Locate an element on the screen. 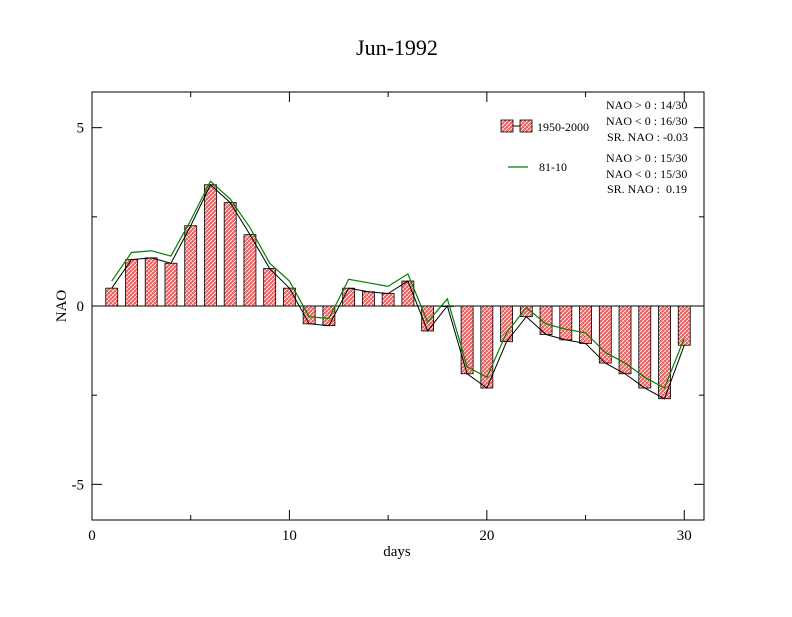 This screenshot has width=792, height=617. x-tick-label-10: 10 is located at coordinates (289, 536).